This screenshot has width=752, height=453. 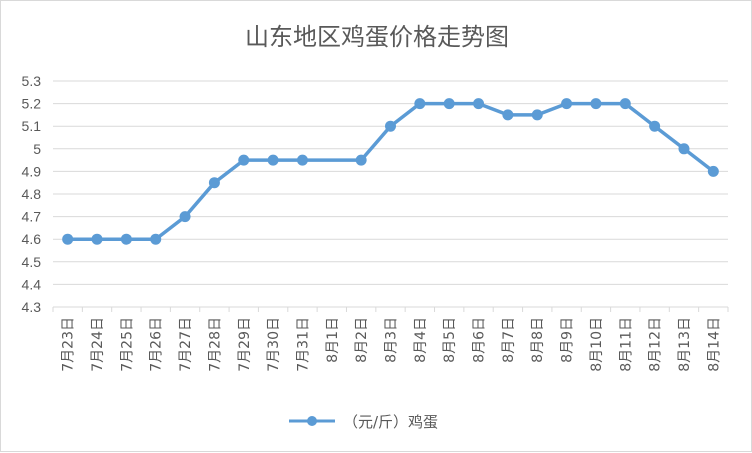 What do you see at coordinates (32, 81) in the screenshot?
I see `y-tick-label: 5.3` at bounding box center [32, 81].